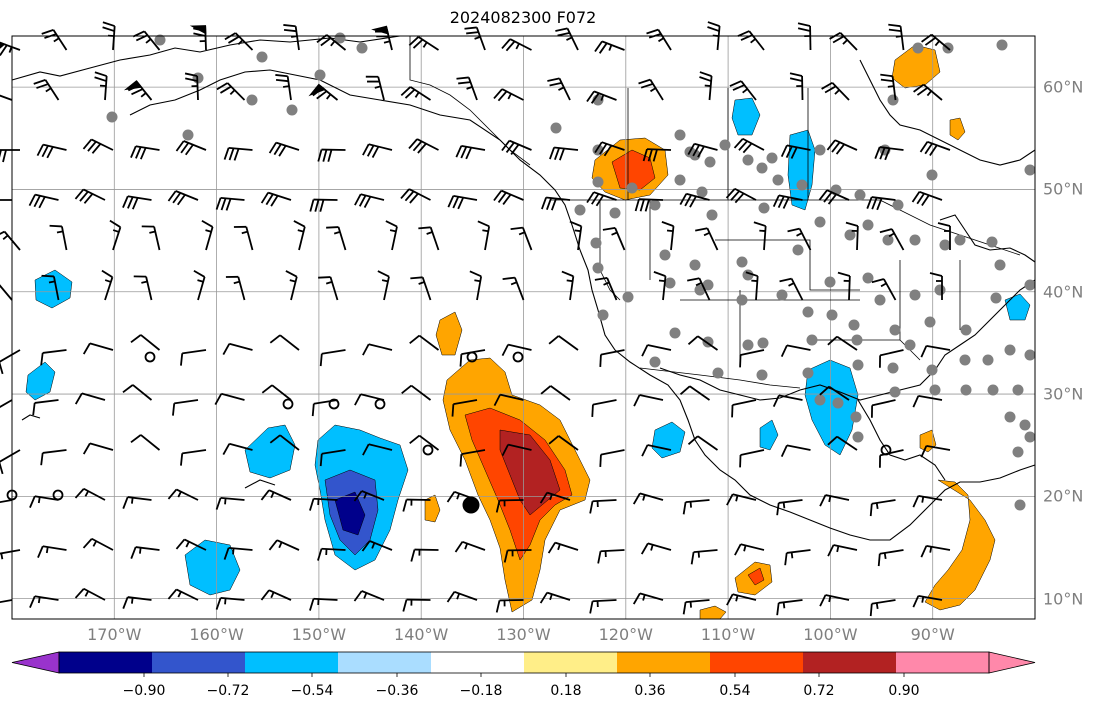 Image resolution: width=1105 pixels, height=712 pixels. What do you see at coordinates (1063, 292) in the screenshot?
I see `latitude-label: 40°N` at bounding box center [1063, 292].